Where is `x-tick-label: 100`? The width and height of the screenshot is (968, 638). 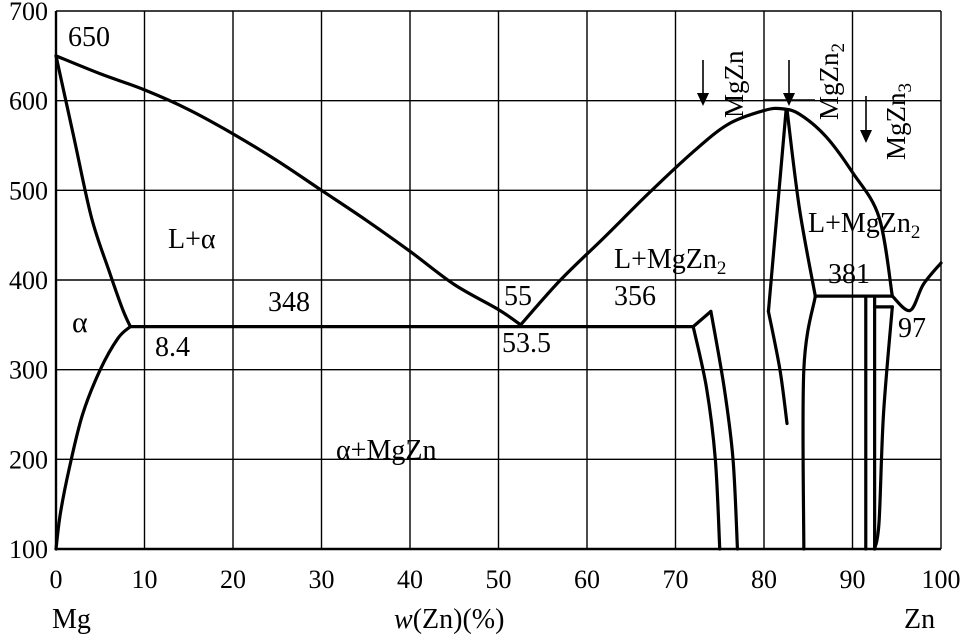 x-tick-label: 100 is located at coordinates (941, 579).